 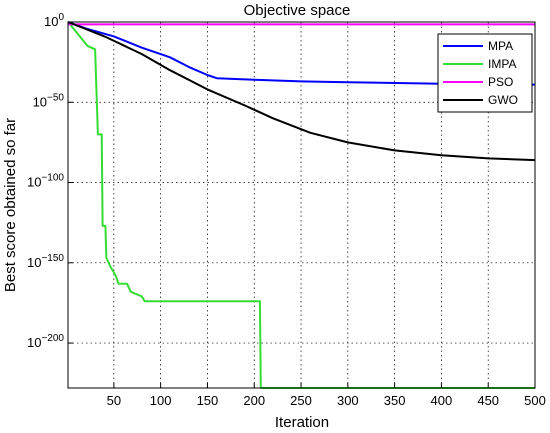 I want to click on x-tick-label: 50, so click(x=114, y=400).